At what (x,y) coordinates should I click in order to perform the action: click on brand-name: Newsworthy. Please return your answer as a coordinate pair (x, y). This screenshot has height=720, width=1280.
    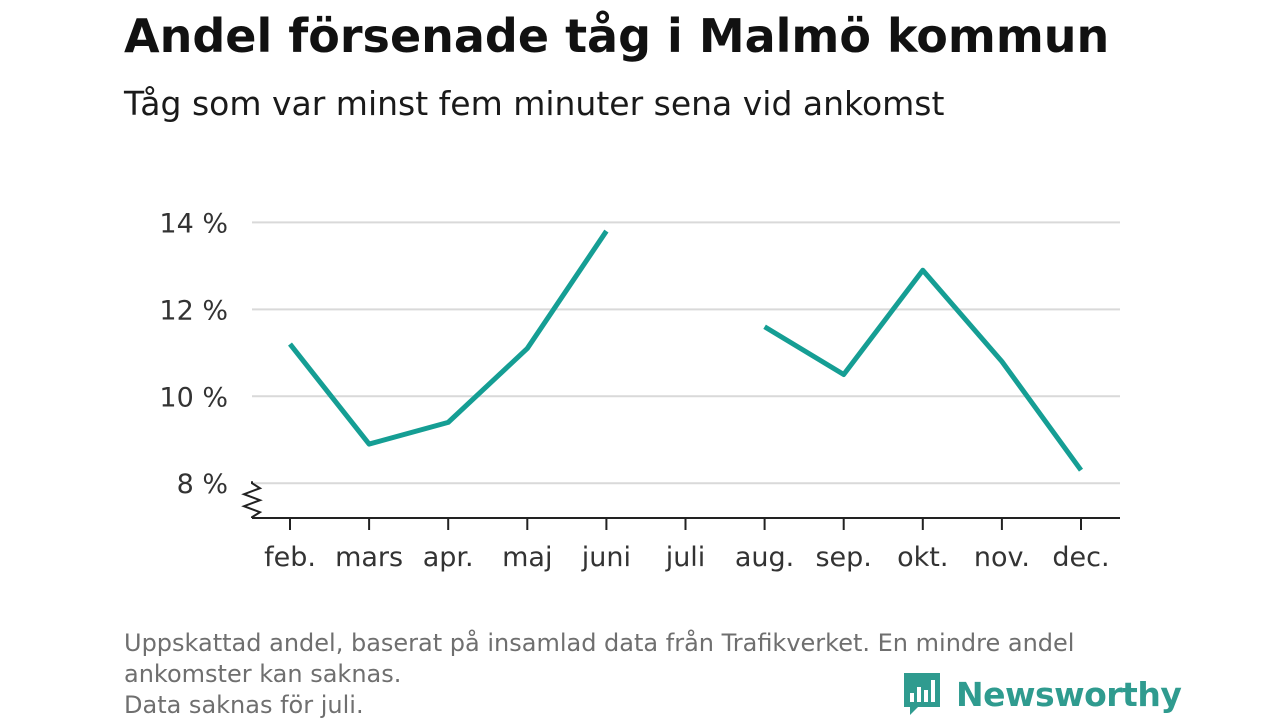
    Looking at the image, I should click on (1069, 694).